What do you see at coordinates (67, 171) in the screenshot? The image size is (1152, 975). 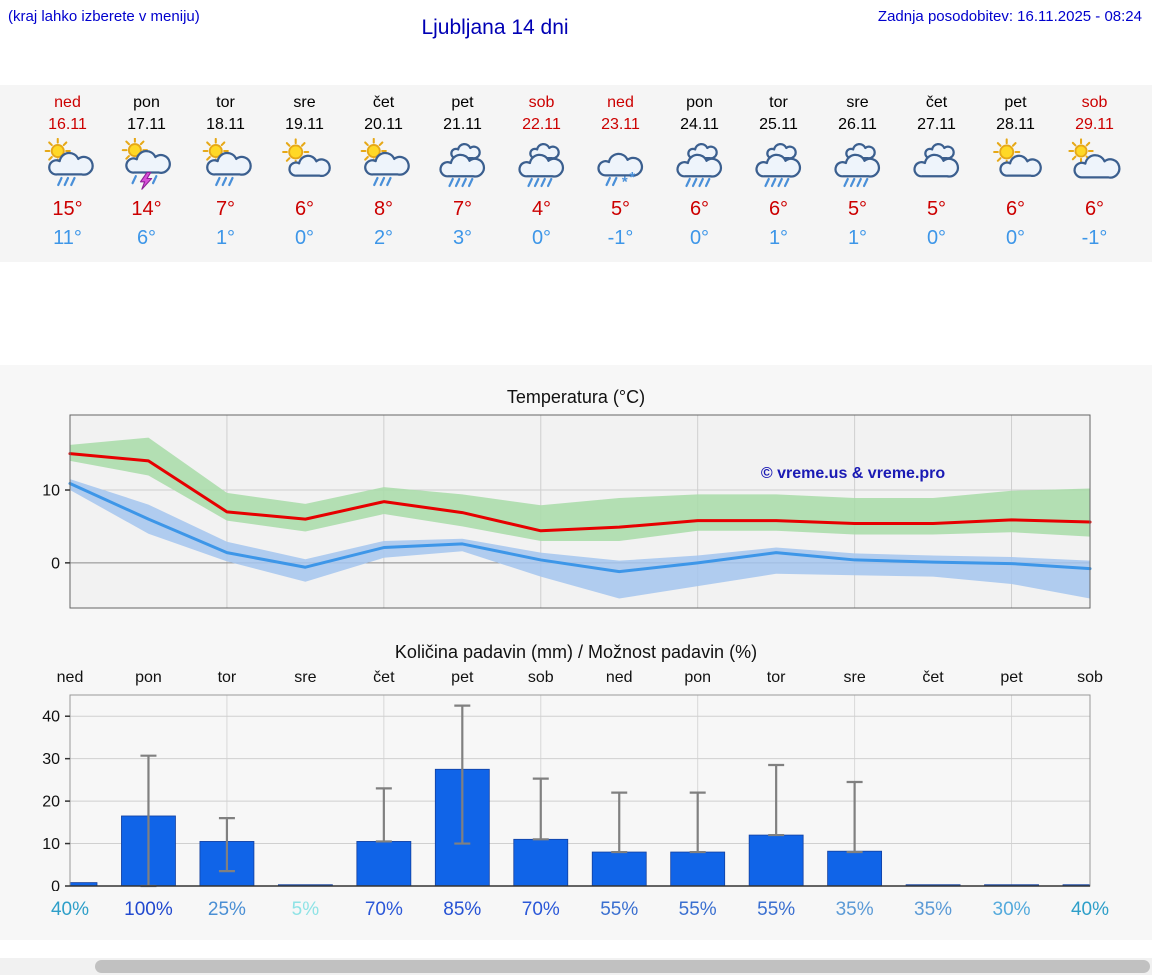 I see `forecast-day: ned 16.11 15° 11°` at bounding box center [67, 171].